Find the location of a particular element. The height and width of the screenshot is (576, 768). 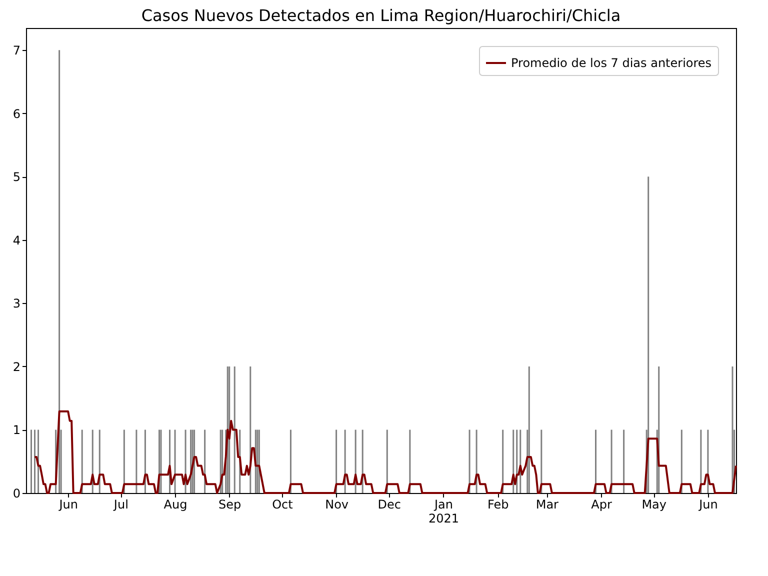

y-tick-label: 6 is located at coordinates (16, 113).